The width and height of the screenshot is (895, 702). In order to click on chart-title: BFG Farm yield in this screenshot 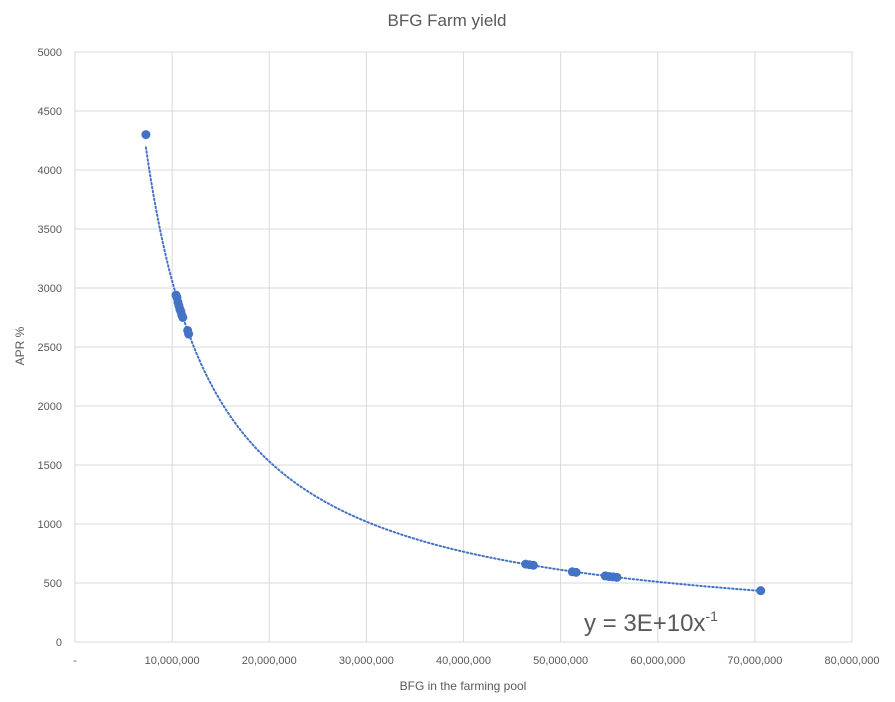, I will do `click(446, 20)`.